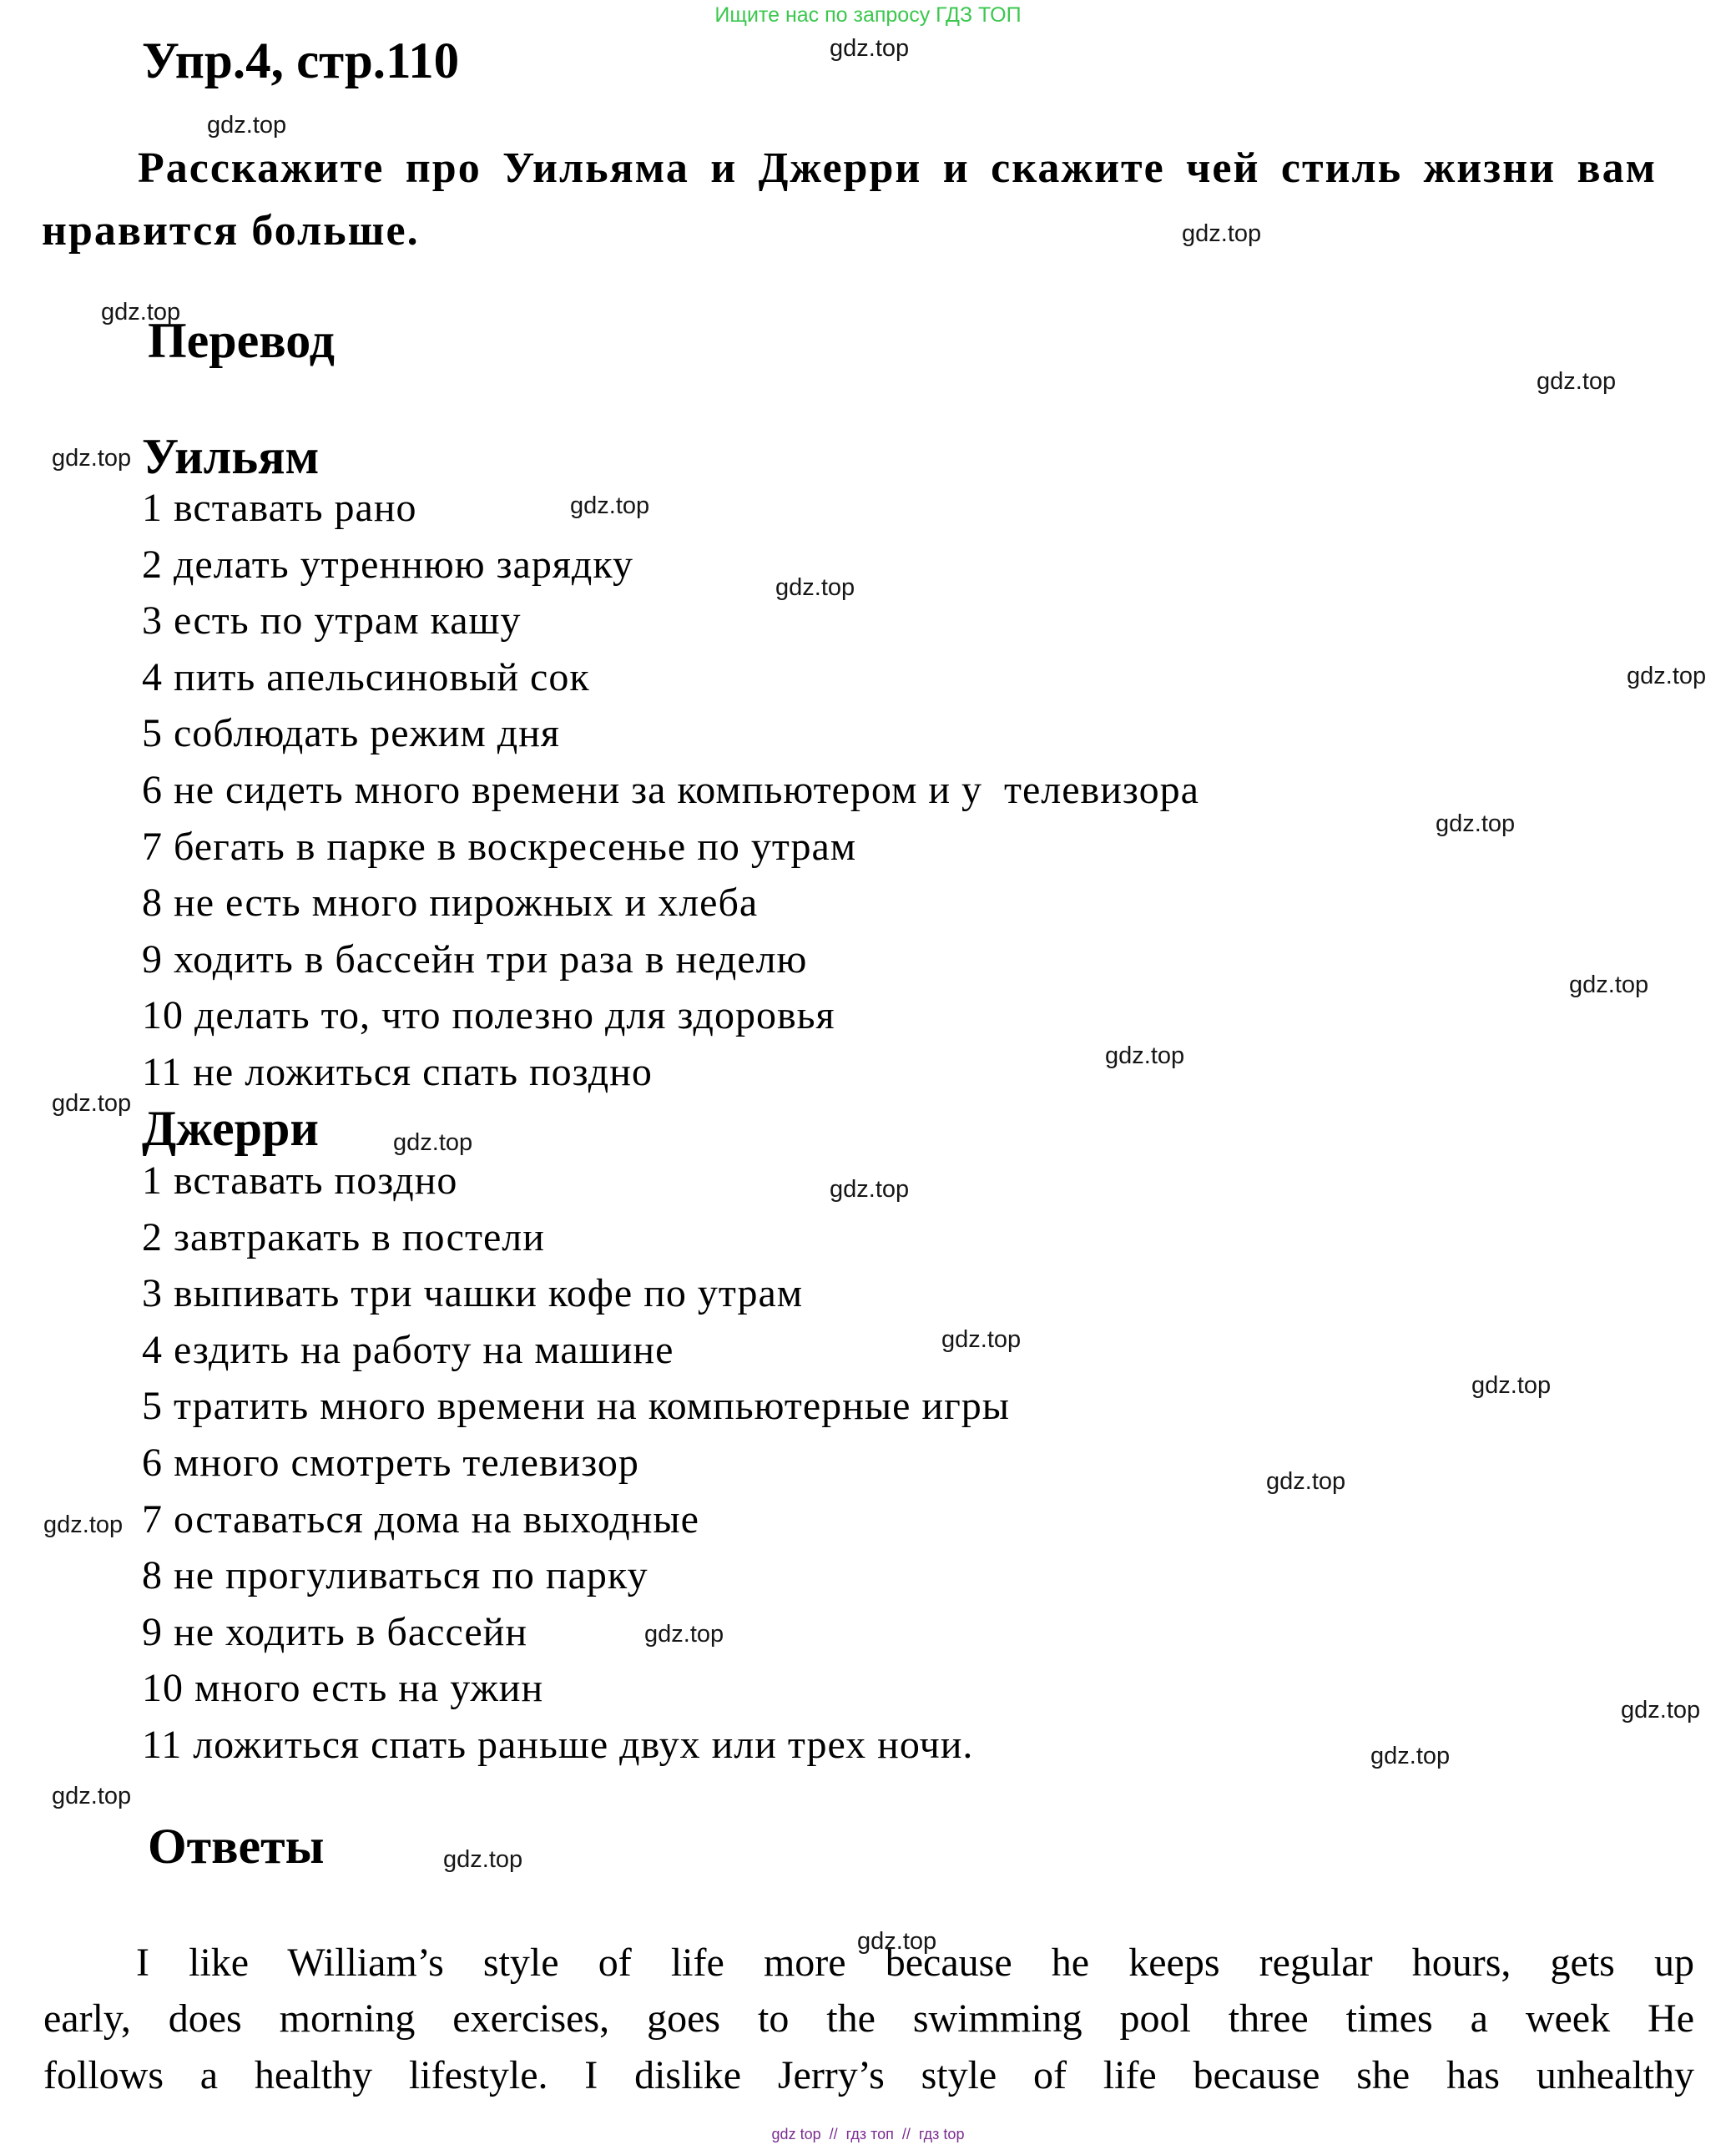 The width and height of the screenshot is (1736, 2150). I want to click on instruction-line-2: нравится больше., so click(231, 231).